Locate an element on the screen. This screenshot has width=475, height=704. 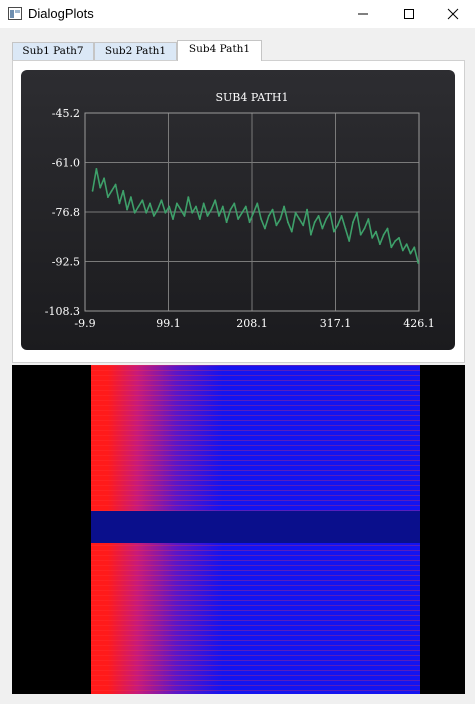
tab-sub4-path1: Sub4 Path1 is located at coordinates (219, 50).